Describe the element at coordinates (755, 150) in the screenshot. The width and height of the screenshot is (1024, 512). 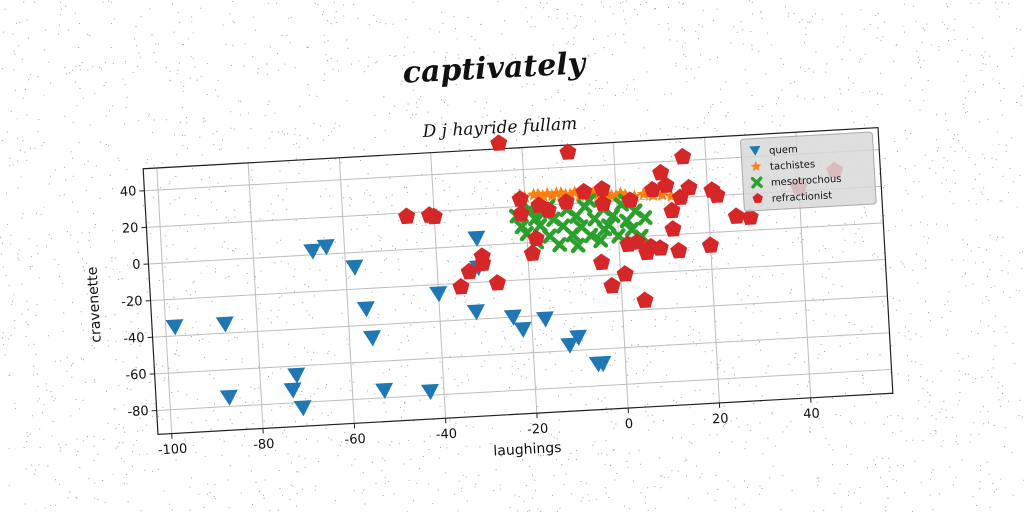
I see `legend-marker-quem` at that location.